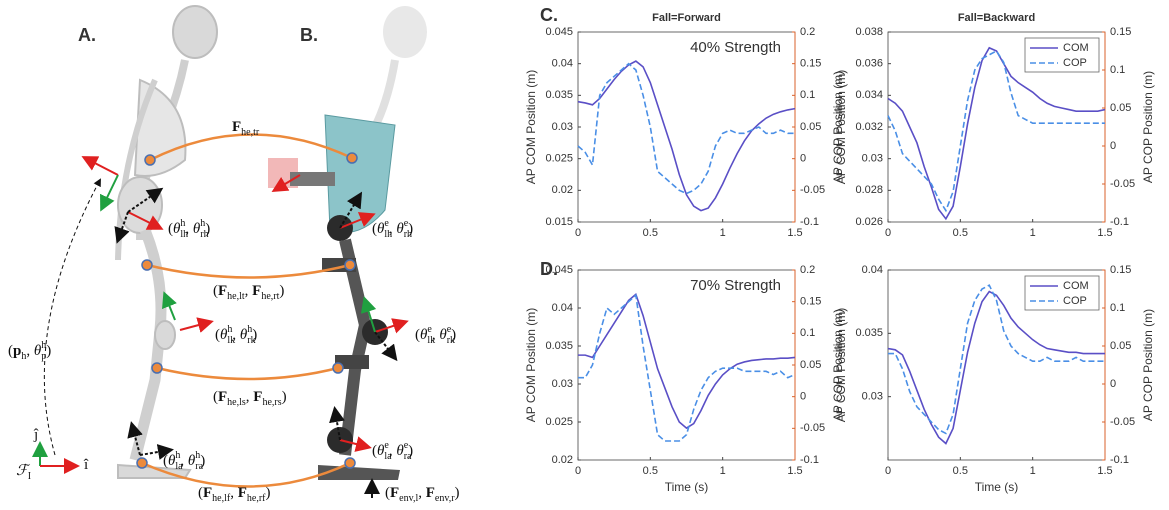  I want to click on diagram-label: (θlae, θrae), so click(392, 451).